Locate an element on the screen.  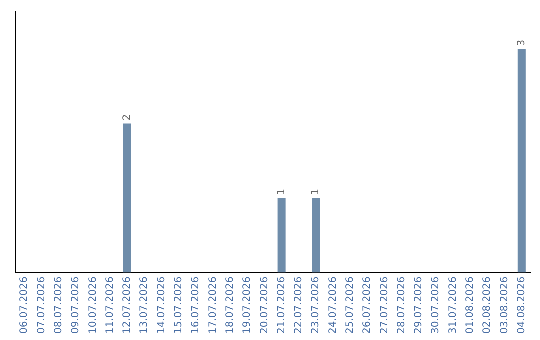
x-tick-label: 06.07.2026 is located at coordinates (24, 305).